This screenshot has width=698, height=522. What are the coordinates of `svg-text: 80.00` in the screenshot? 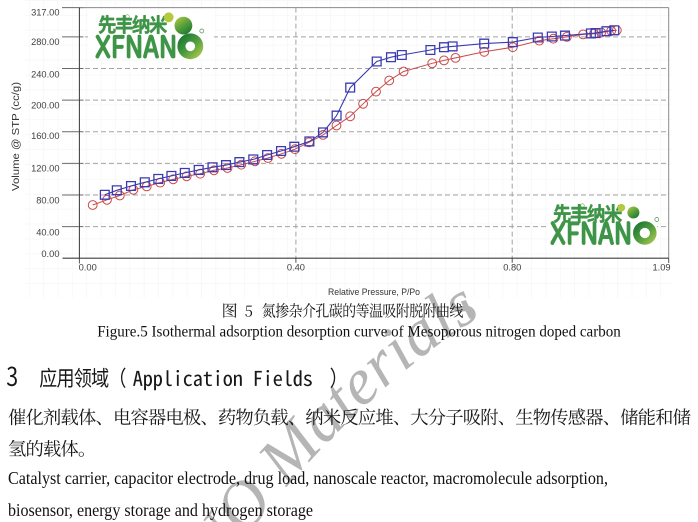 It's located at (47, 201).